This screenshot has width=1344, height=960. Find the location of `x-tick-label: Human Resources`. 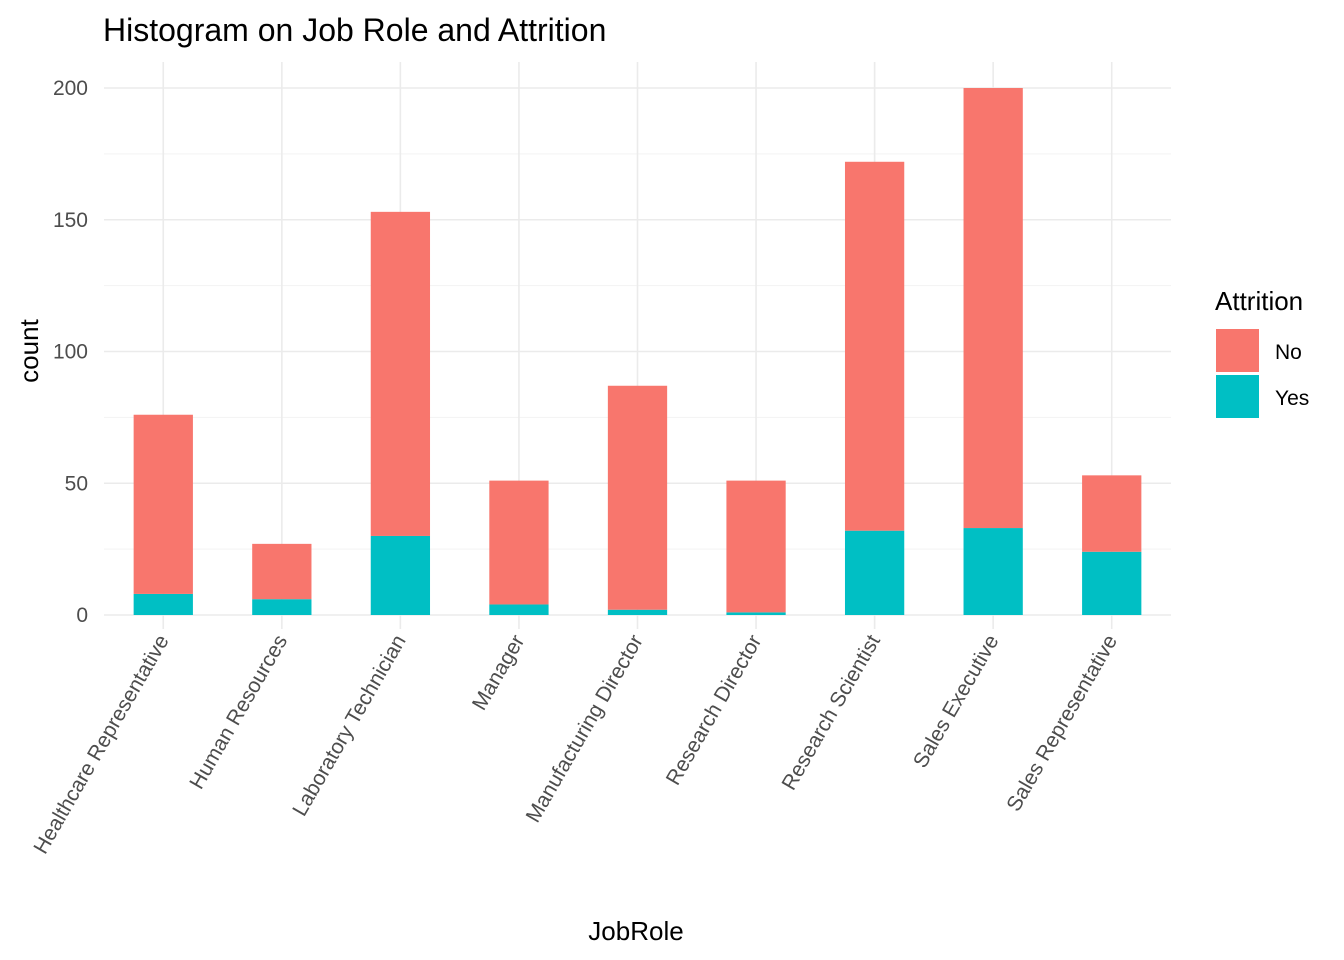

x-tick-label: Human Resources is located at coordinates (238, 712).